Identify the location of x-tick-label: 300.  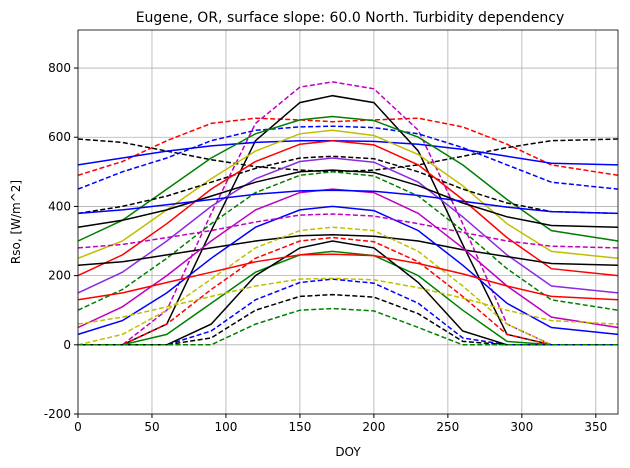
(521, 427).